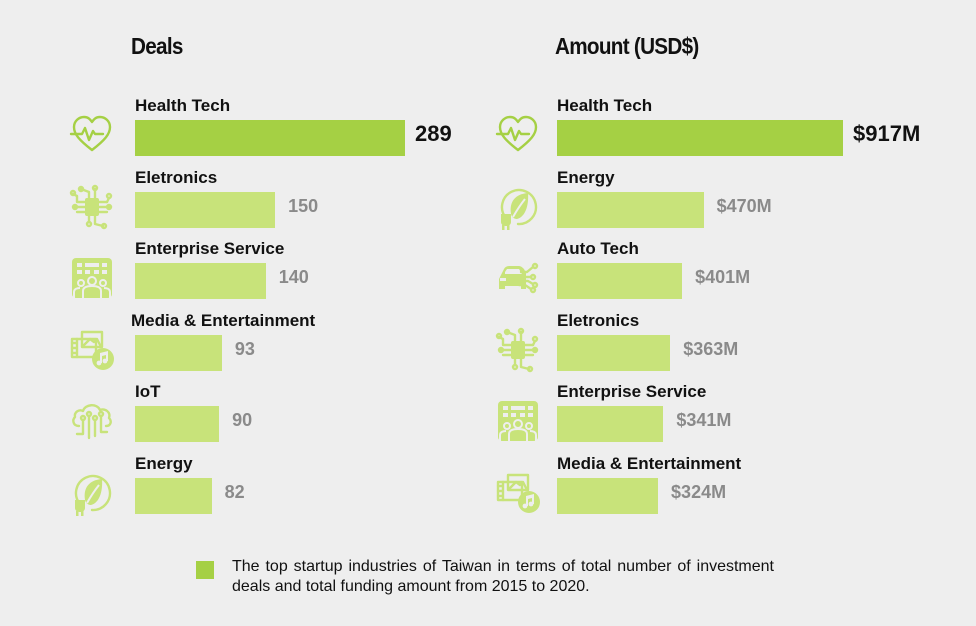 The width and height of the screenshot is (976, 626). Describe the element at coordinates (649, 463) in the screenshot. I see `amount-category-label: Media & Entertainment` at that location.